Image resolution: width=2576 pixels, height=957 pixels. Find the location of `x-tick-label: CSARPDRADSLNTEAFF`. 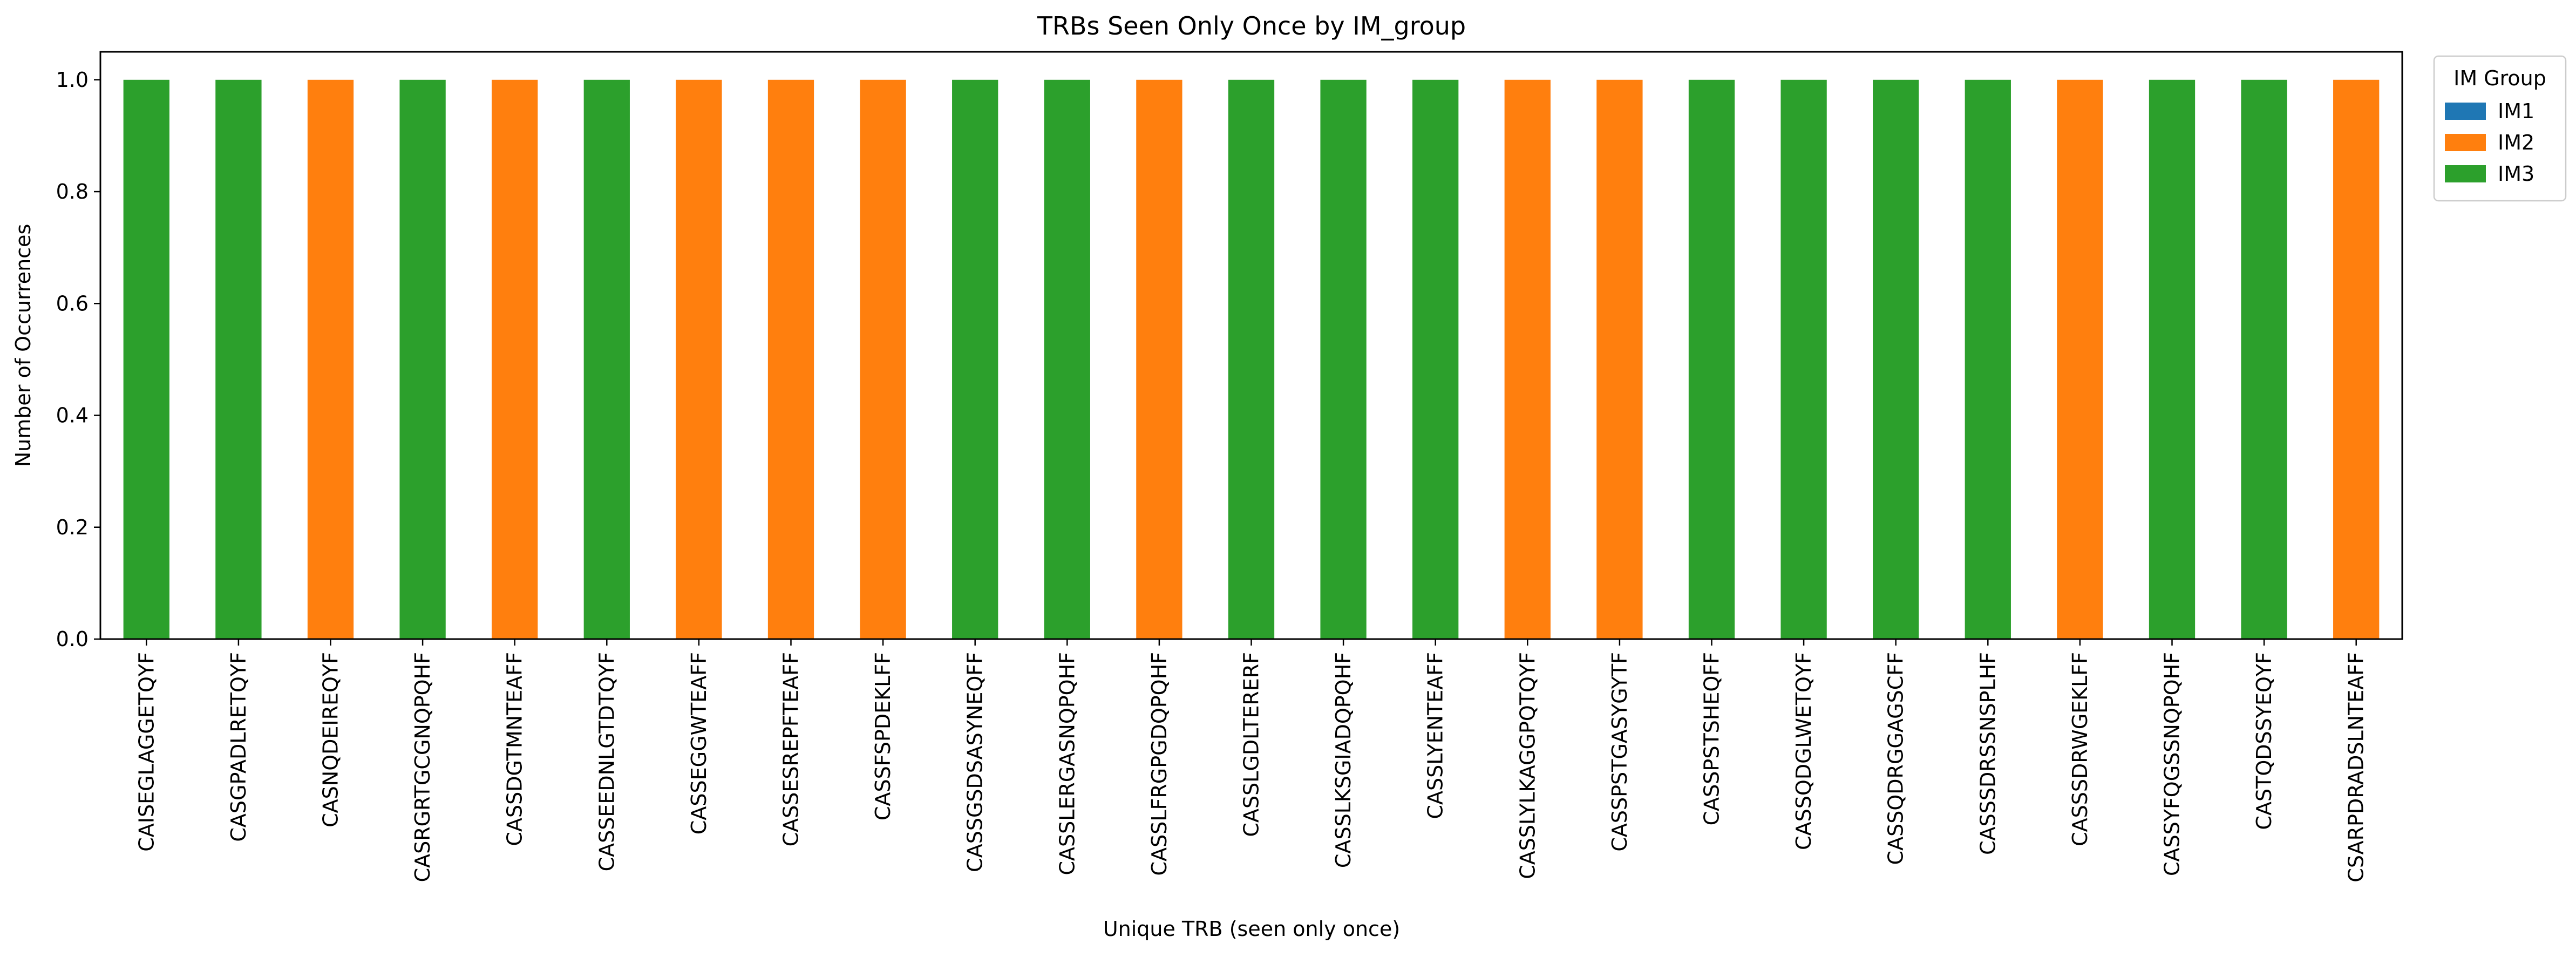

x-tick-label: CSARPDRADSLNTEAFF is located at coordinates (2356, 767).